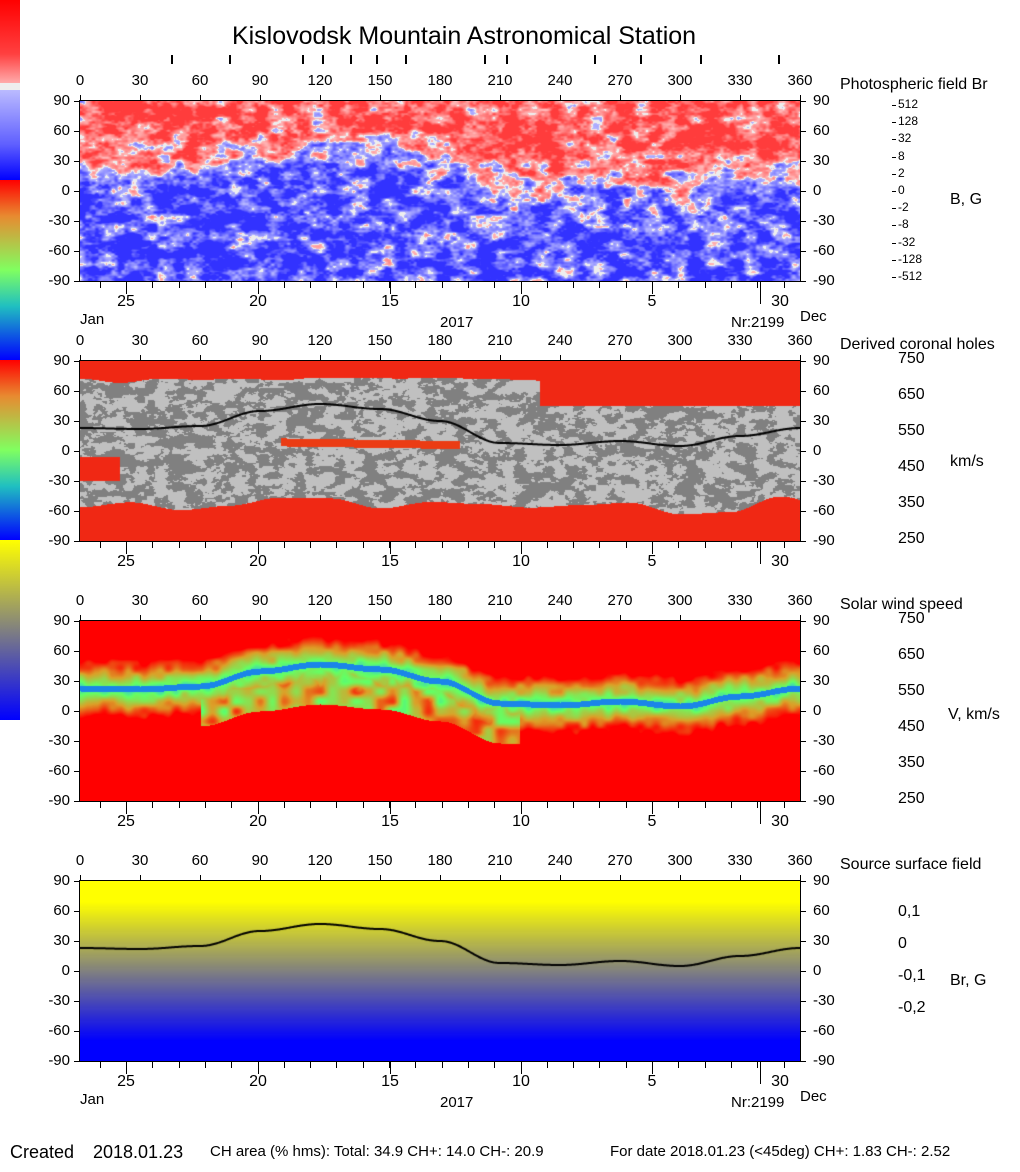 The width and height of the screenshot is (1020, 1172). Describe the element at coordinates (967, 461) in the screenshot. I see `colorbar-unit: km/s` at that location.